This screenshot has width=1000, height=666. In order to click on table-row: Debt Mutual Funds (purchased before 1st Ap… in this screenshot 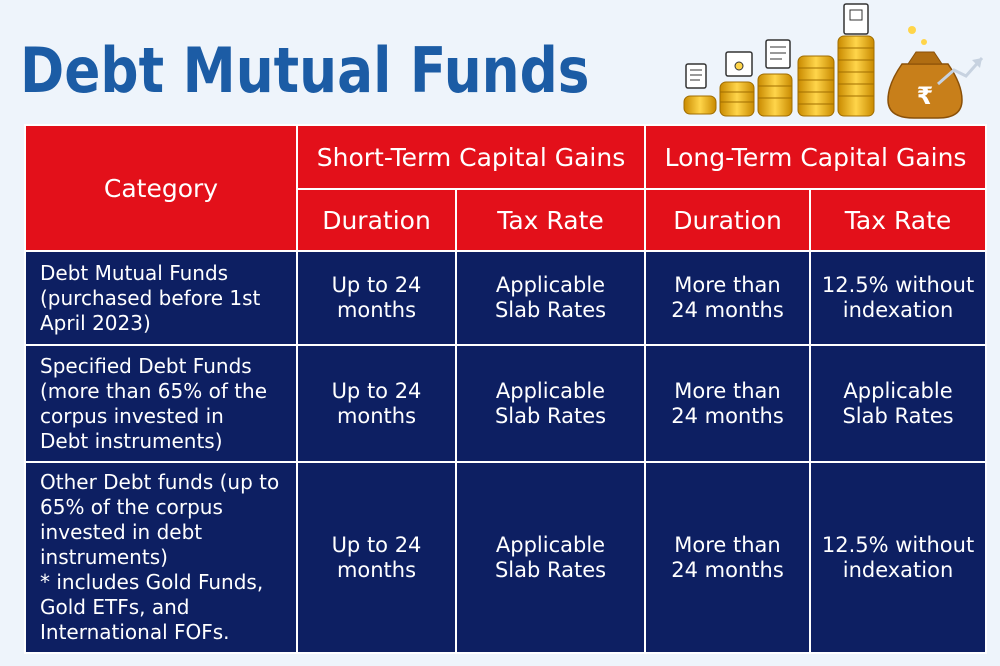, I will do `click(506, 298)`.